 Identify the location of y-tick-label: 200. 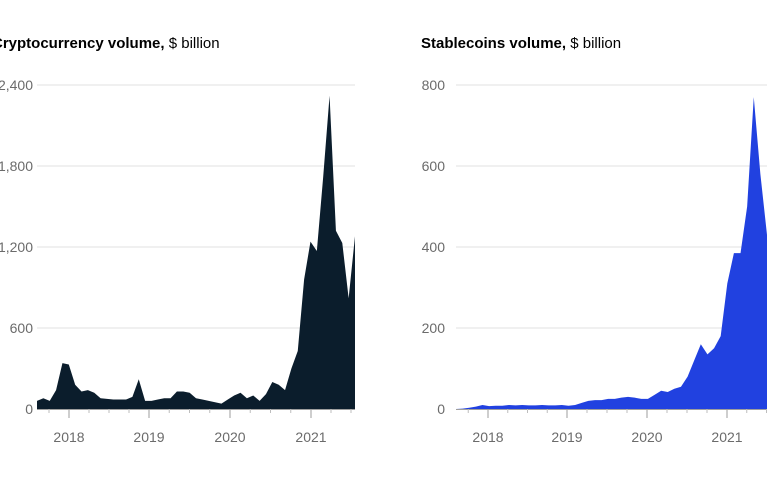
(434, 328).